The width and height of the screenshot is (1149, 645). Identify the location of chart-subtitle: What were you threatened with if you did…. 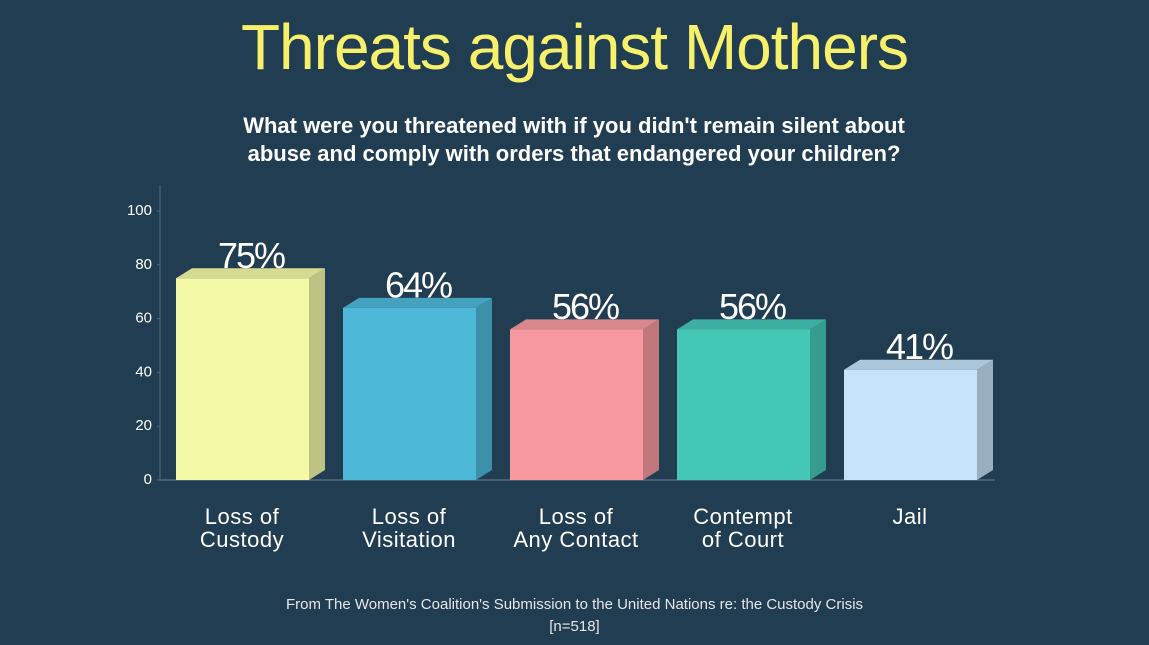
(574, 139).